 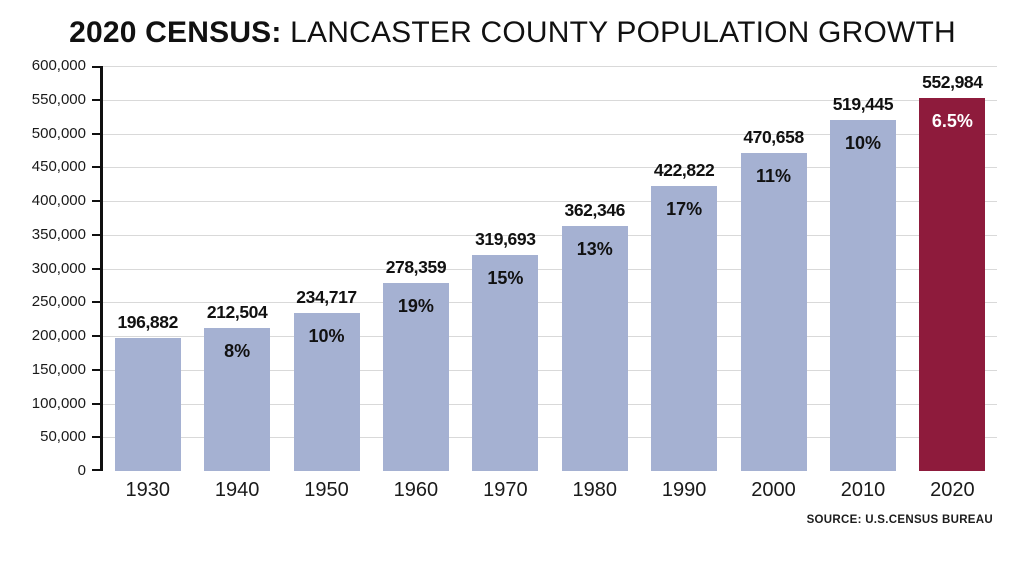 What do you see at coordinates (326, 379) in the screenshot?
I see `bar-1950: 234,717 10%` at bounding box center [326, 379].